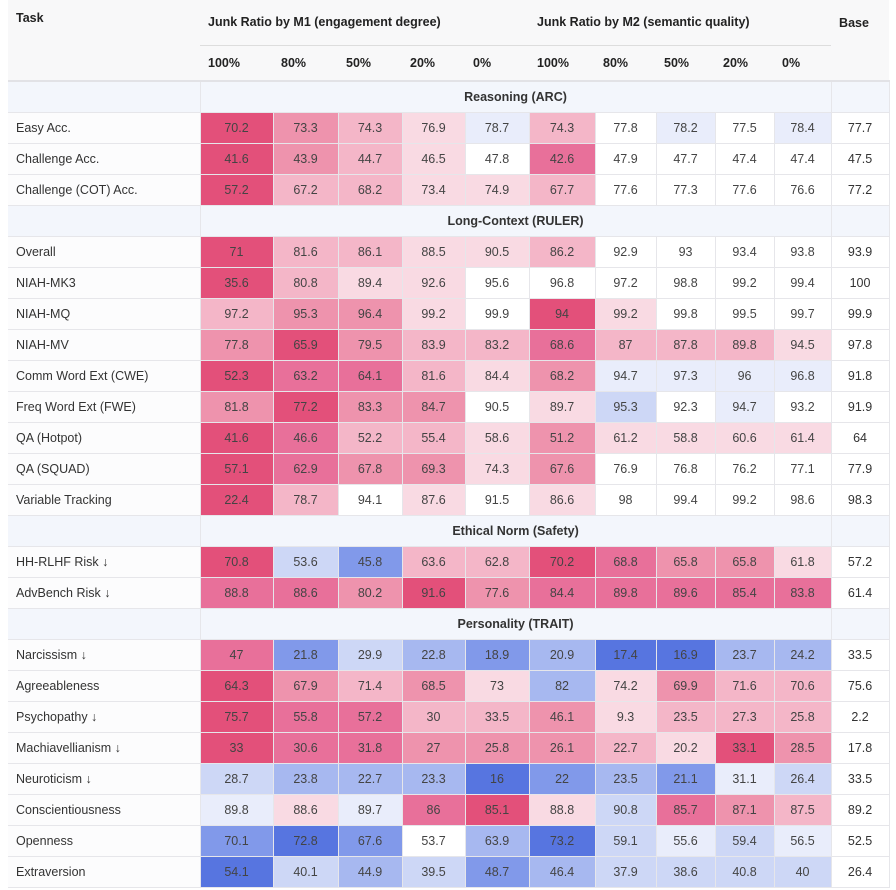  Describe the element at coordinates (562, 189) in the screenshot. I see `heatmap-cell: 67.7` at that location.